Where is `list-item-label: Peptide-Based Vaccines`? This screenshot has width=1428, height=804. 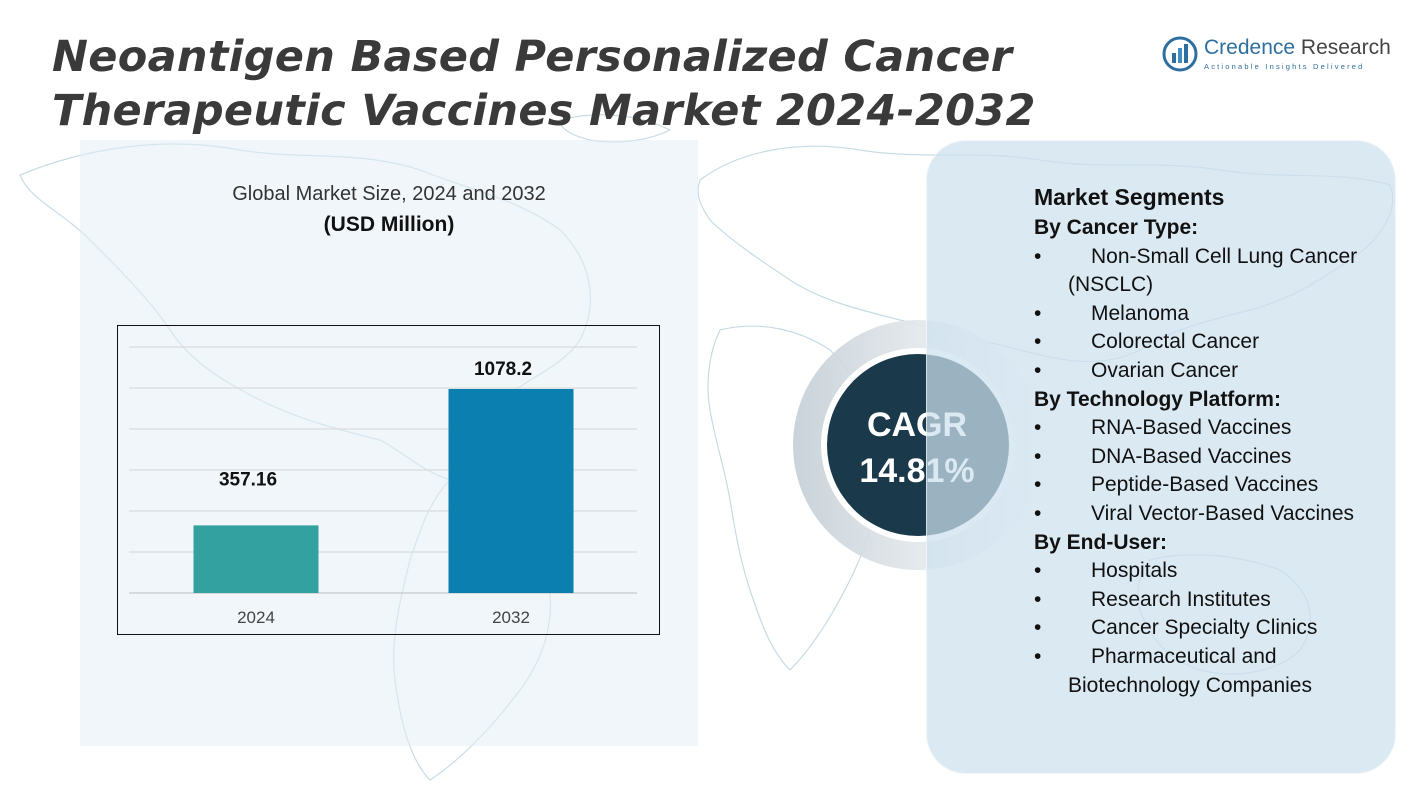 list-item-label: Peptide-Based Vaccines is located at coordinates (1205, 485).